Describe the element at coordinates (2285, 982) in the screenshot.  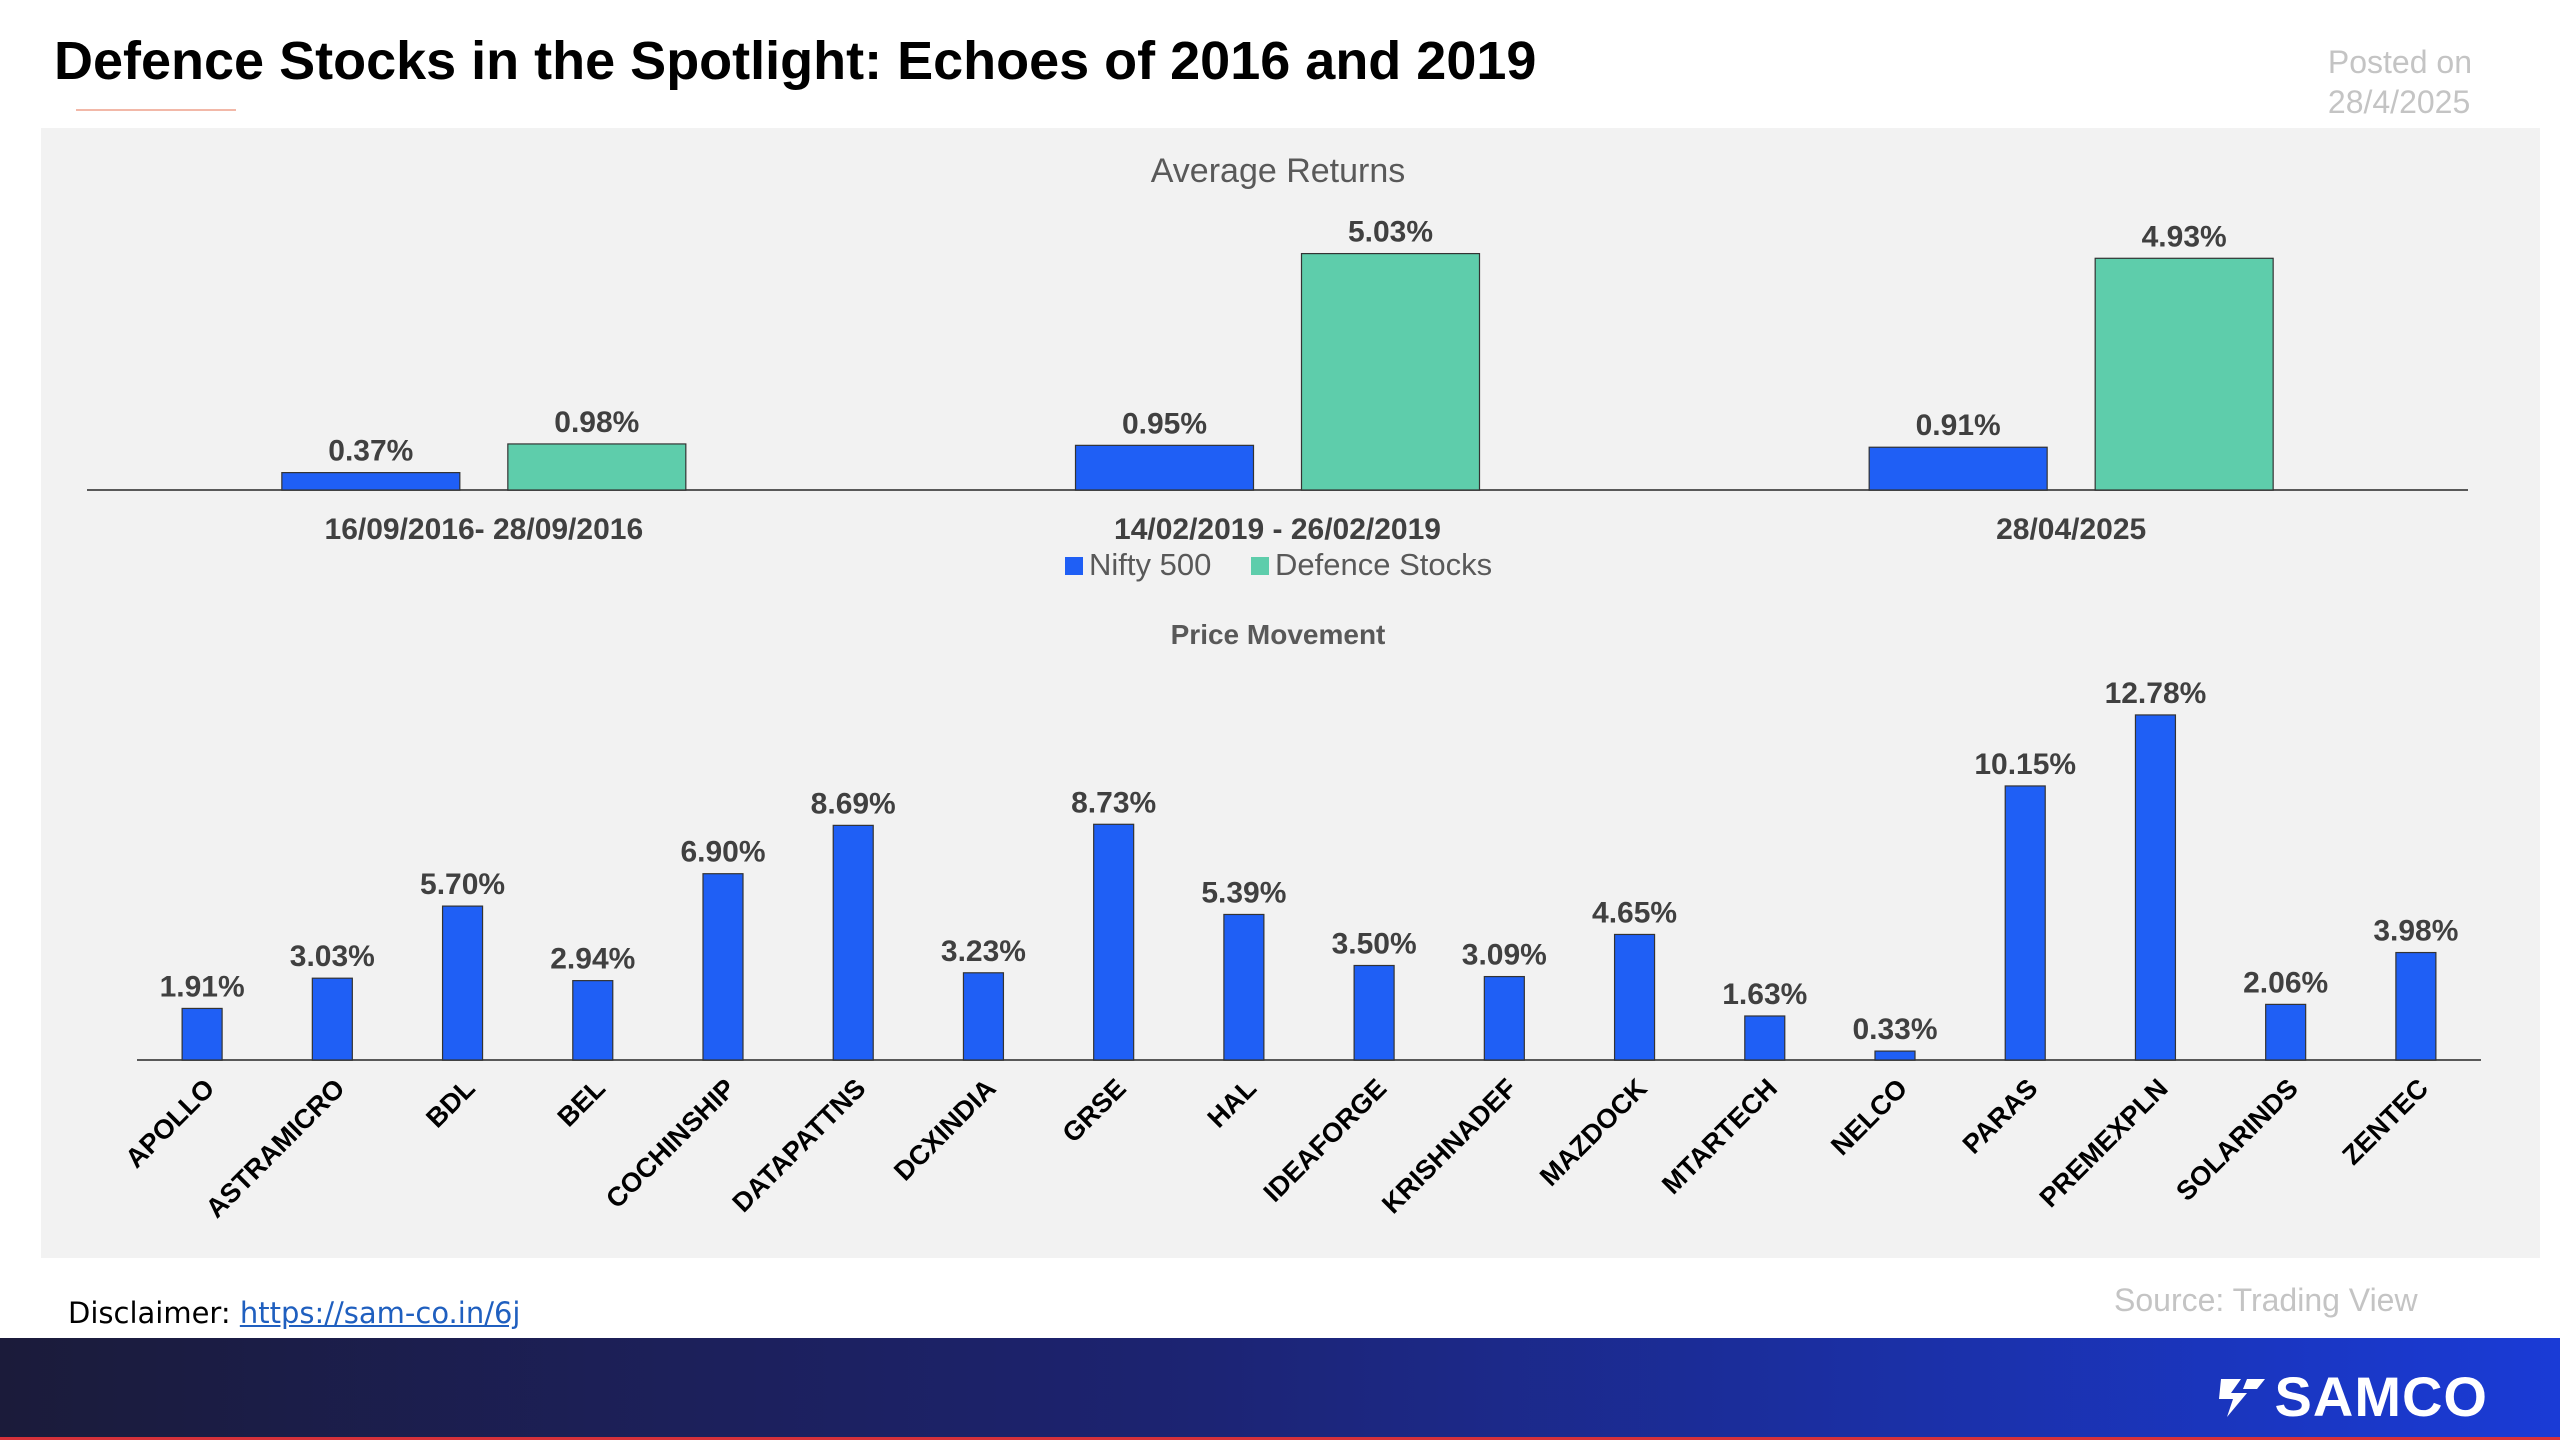
I see `data-label: 2.06%` at that location.